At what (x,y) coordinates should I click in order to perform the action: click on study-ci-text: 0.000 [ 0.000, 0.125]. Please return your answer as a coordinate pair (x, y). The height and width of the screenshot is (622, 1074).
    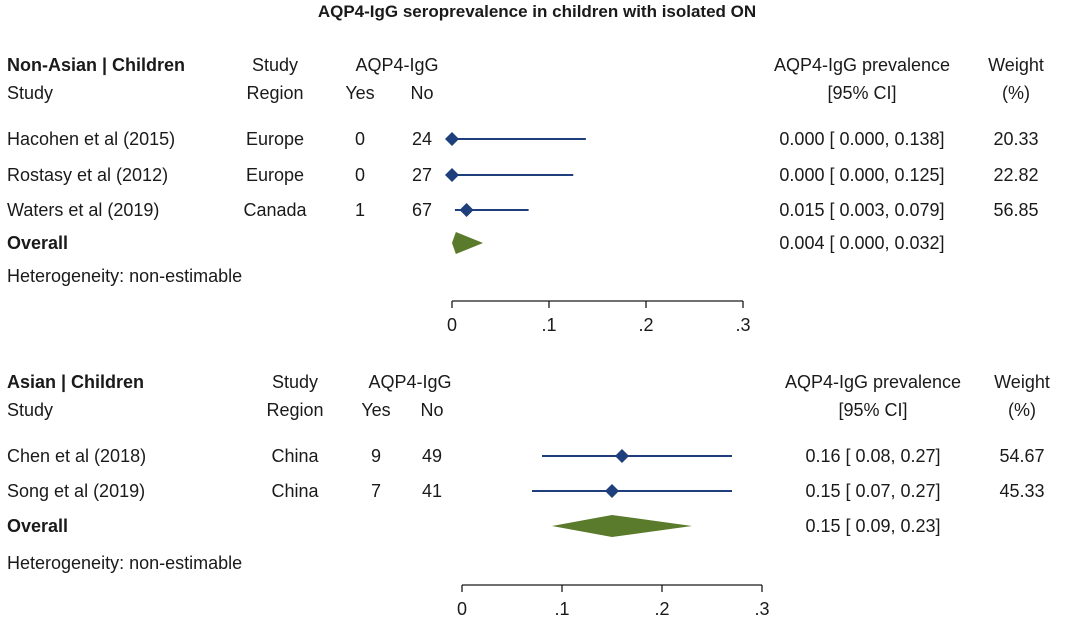
    Looking at the image, I should click on (861, 175).